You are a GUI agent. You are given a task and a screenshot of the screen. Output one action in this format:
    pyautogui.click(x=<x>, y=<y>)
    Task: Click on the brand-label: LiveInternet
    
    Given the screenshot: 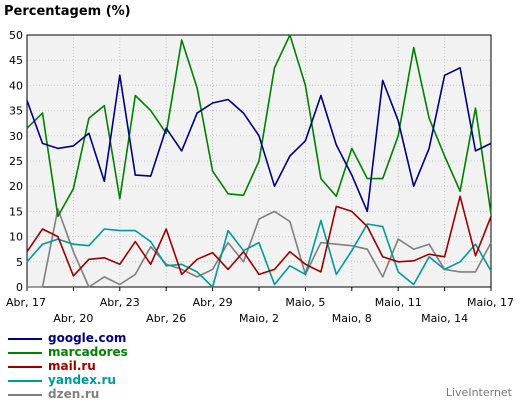 What is the action you would take?
    pyautogui.click(x=478, y=392)
    